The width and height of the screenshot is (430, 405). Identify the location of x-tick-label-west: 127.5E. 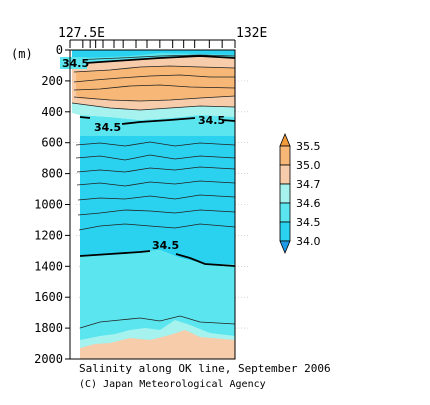
(81, 33).